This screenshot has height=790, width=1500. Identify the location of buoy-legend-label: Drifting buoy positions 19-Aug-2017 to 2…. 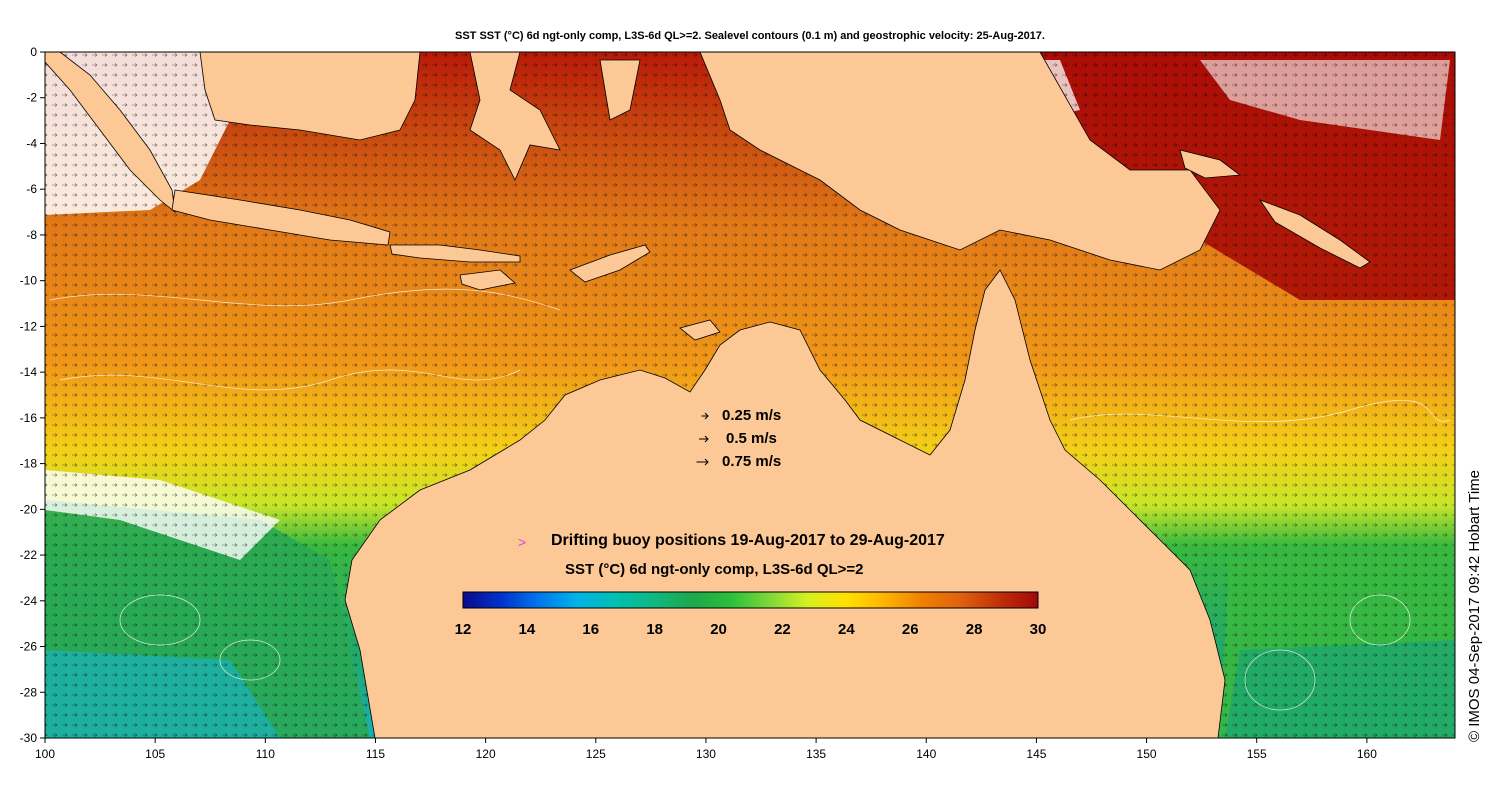
(748, 540).